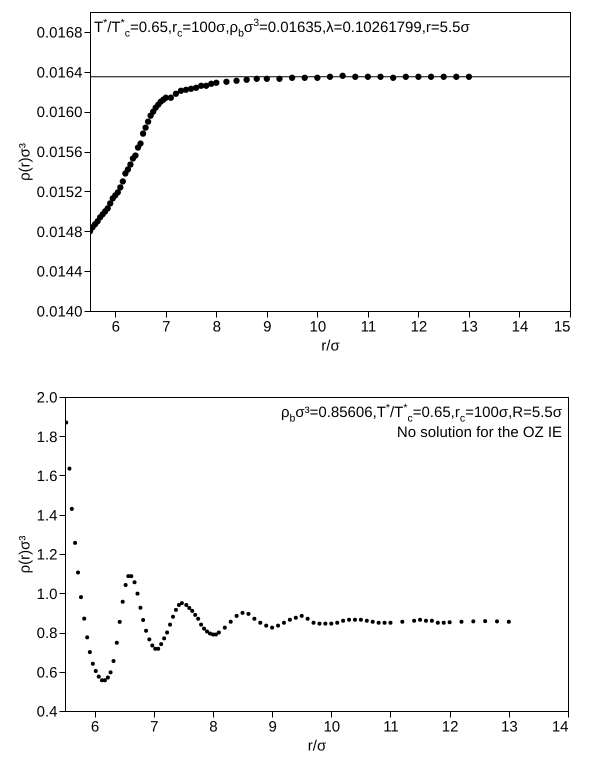 This screenshot has width=605, height=773. What do you see at coordinates (47, 515) in the screenshot?
I see `y-tick-label: 1.4` at bounding box center [47, 515].